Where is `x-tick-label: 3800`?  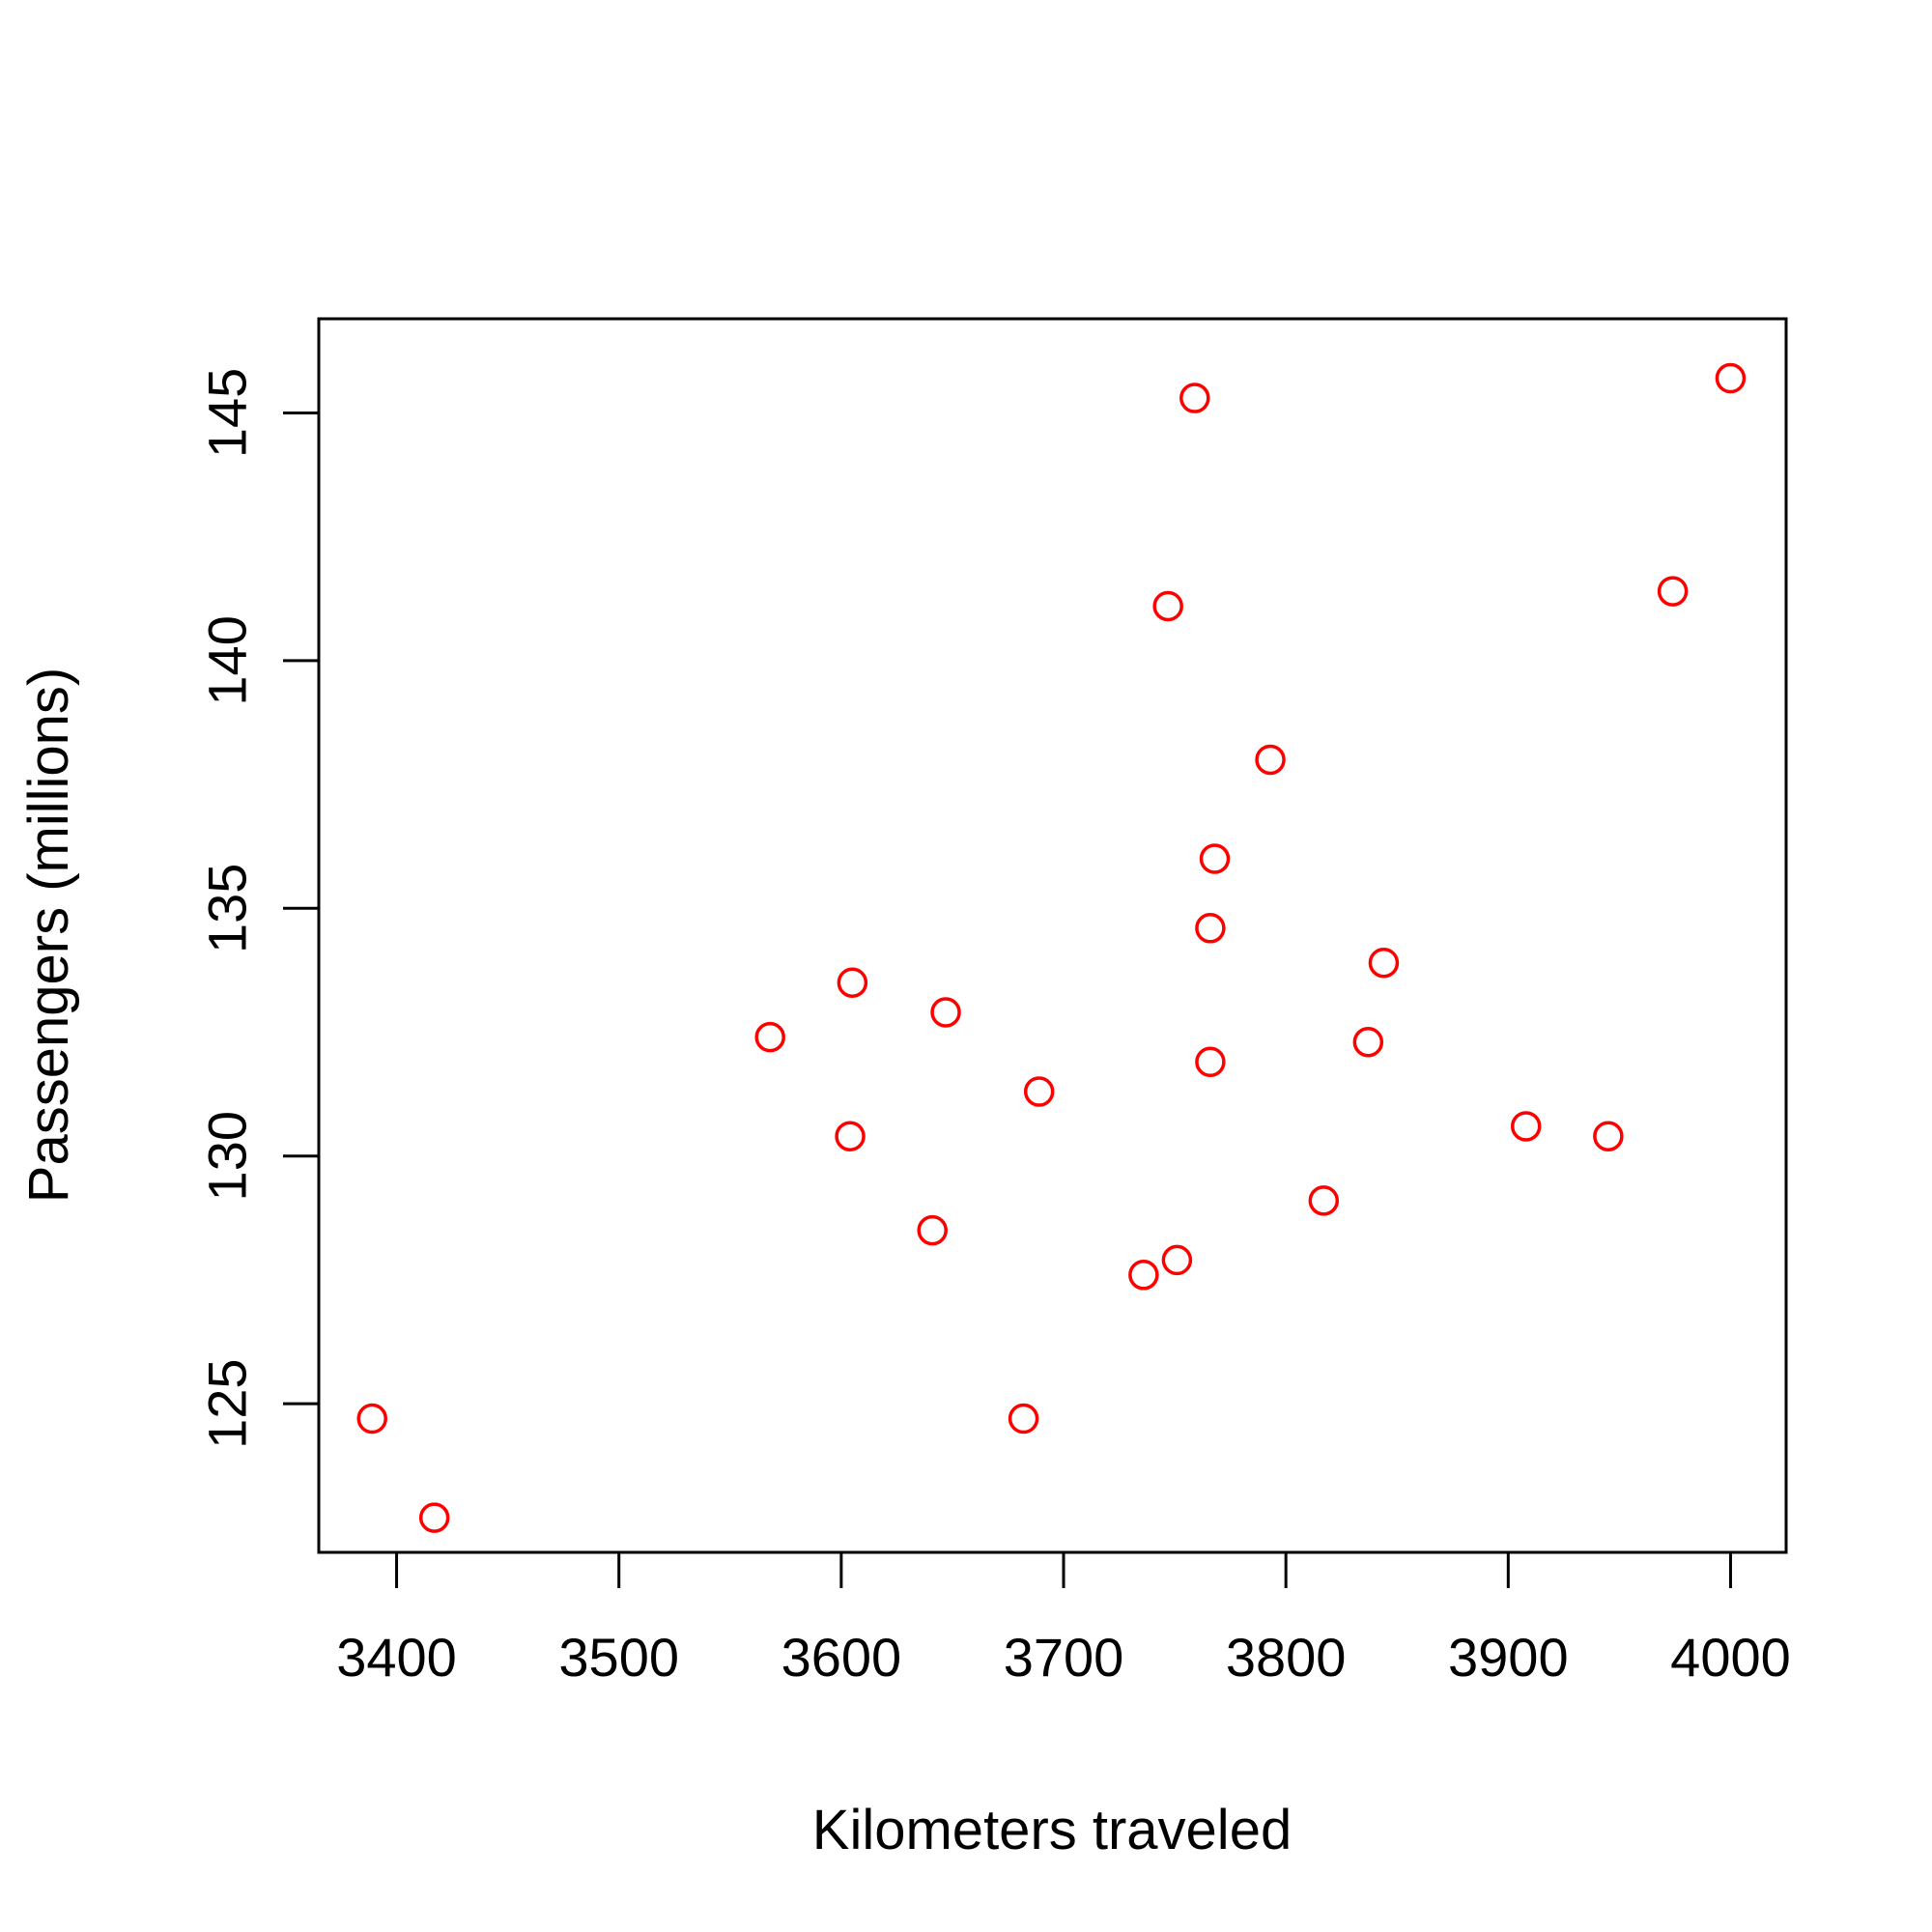 x-tick-label: 3800 is located at coordinates (1286, 1657).